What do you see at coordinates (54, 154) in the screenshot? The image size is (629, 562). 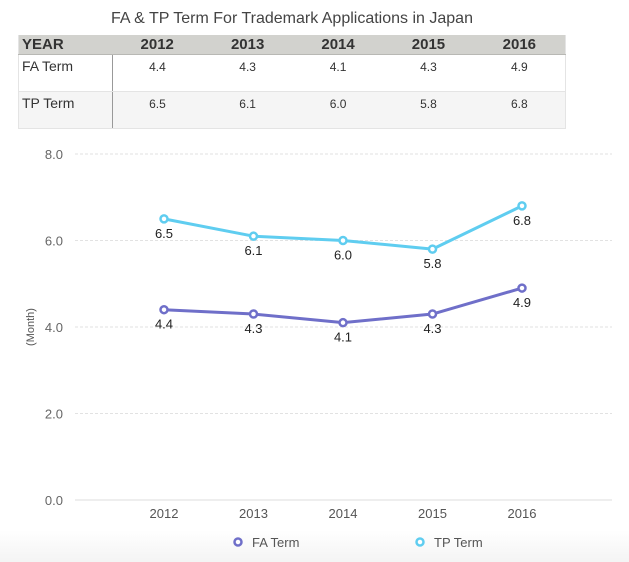 I see `y-tick-label: 8.0` at bounding box center [54, 154].